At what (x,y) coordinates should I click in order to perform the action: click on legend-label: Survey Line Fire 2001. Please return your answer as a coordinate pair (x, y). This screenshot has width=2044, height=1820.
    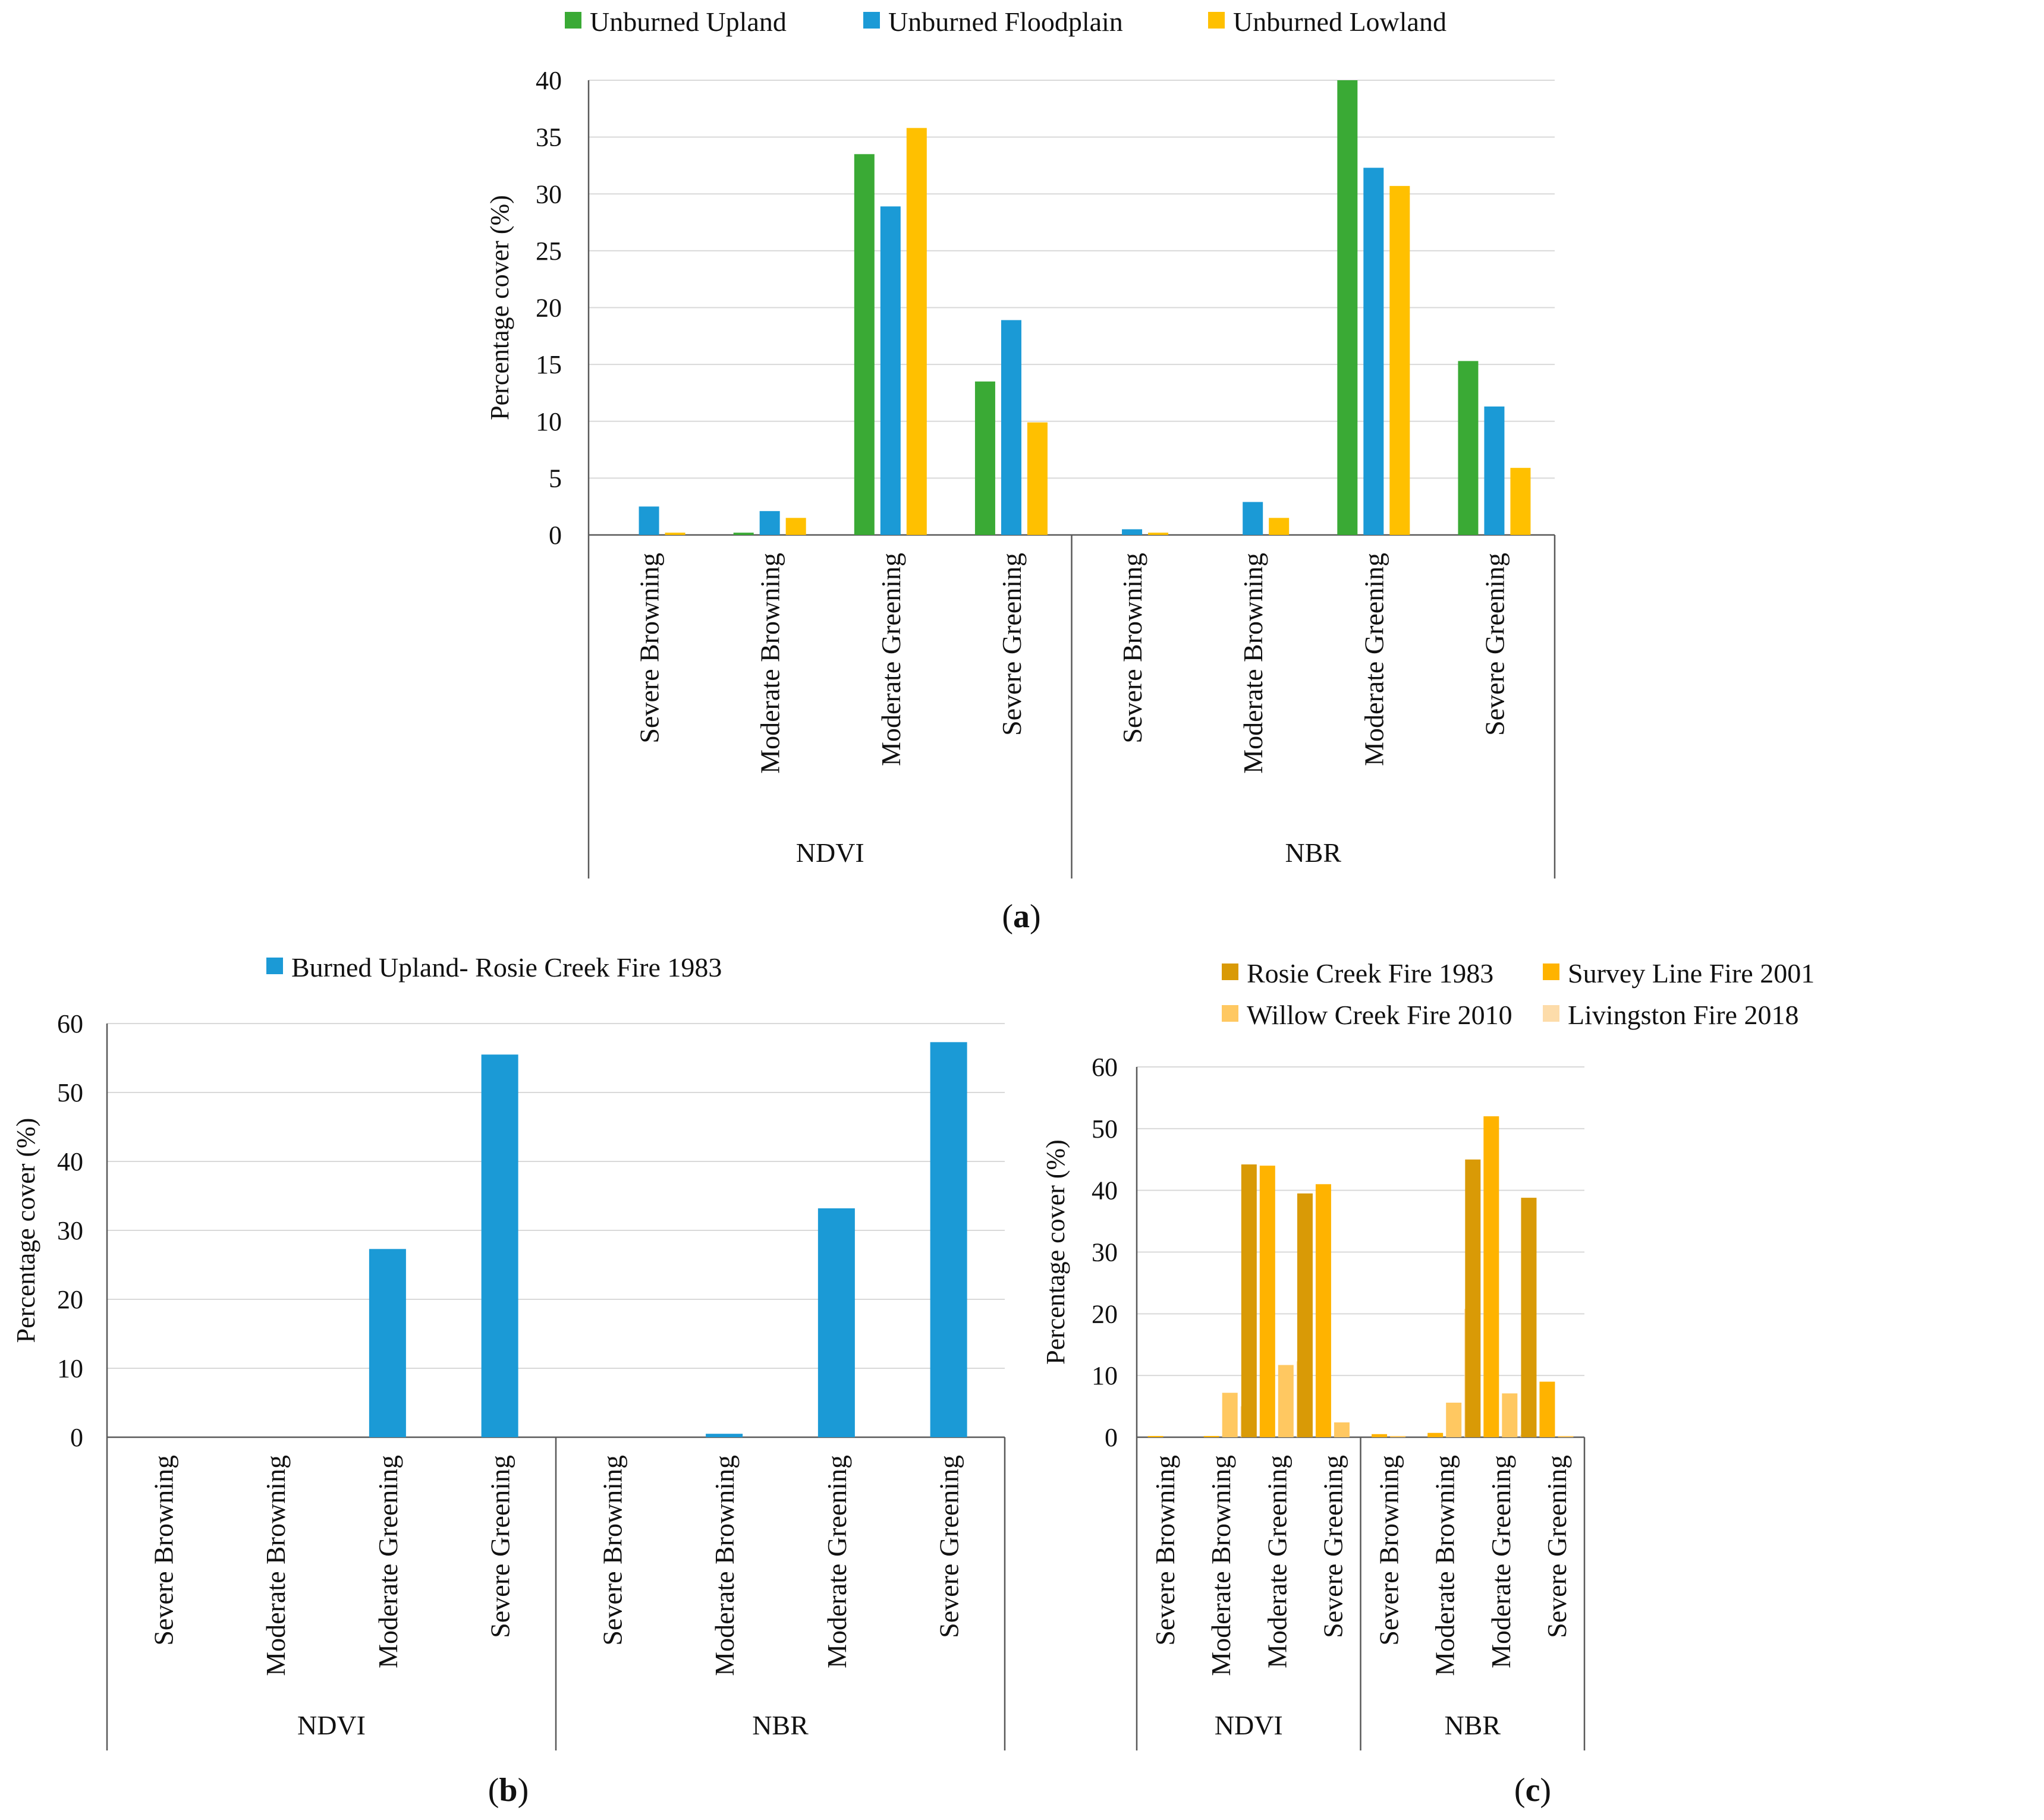
    Looking at the image, I should click on (1691, 973).